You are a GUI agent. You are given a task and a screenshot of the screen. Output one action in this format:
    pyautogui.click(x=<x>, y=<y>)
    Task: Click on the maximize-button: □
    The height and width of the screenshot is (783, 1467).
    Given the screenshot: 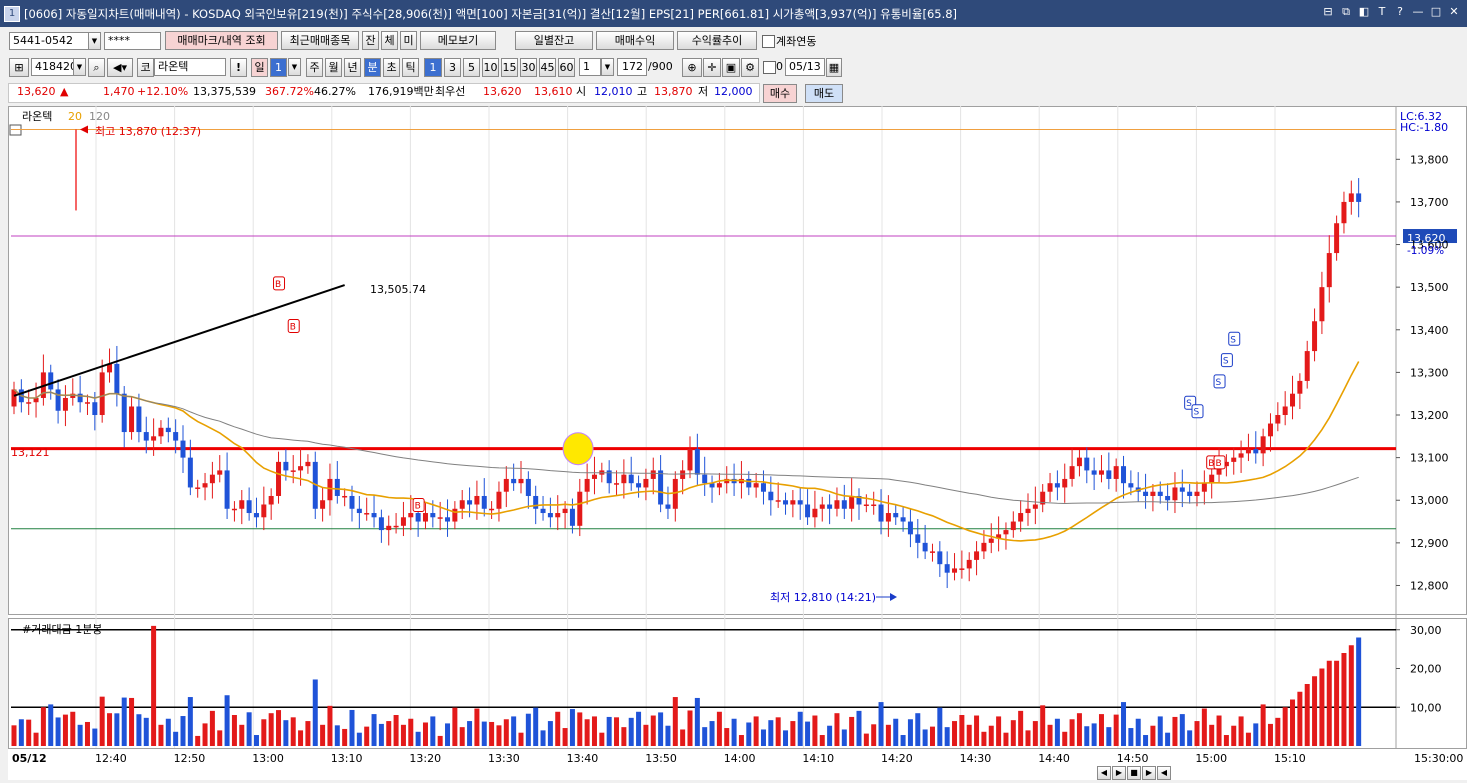 What is the action you would take?
    pyautogui.click(x=1436, y=11)
    